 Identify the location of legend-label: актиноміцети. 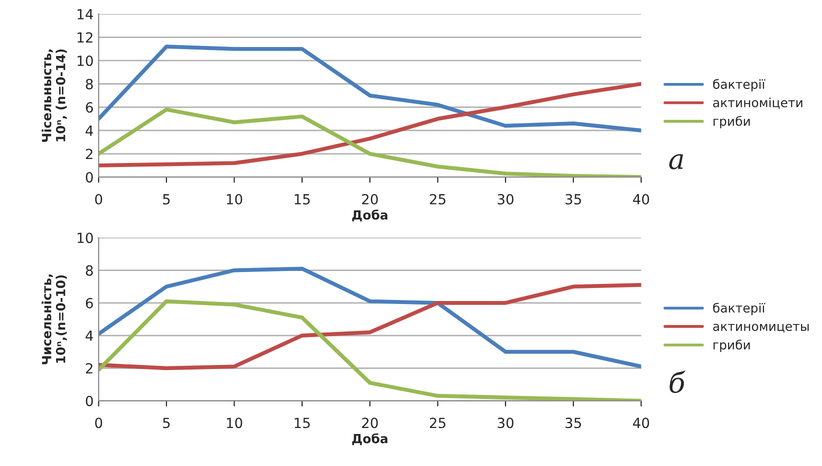
(757, 103).